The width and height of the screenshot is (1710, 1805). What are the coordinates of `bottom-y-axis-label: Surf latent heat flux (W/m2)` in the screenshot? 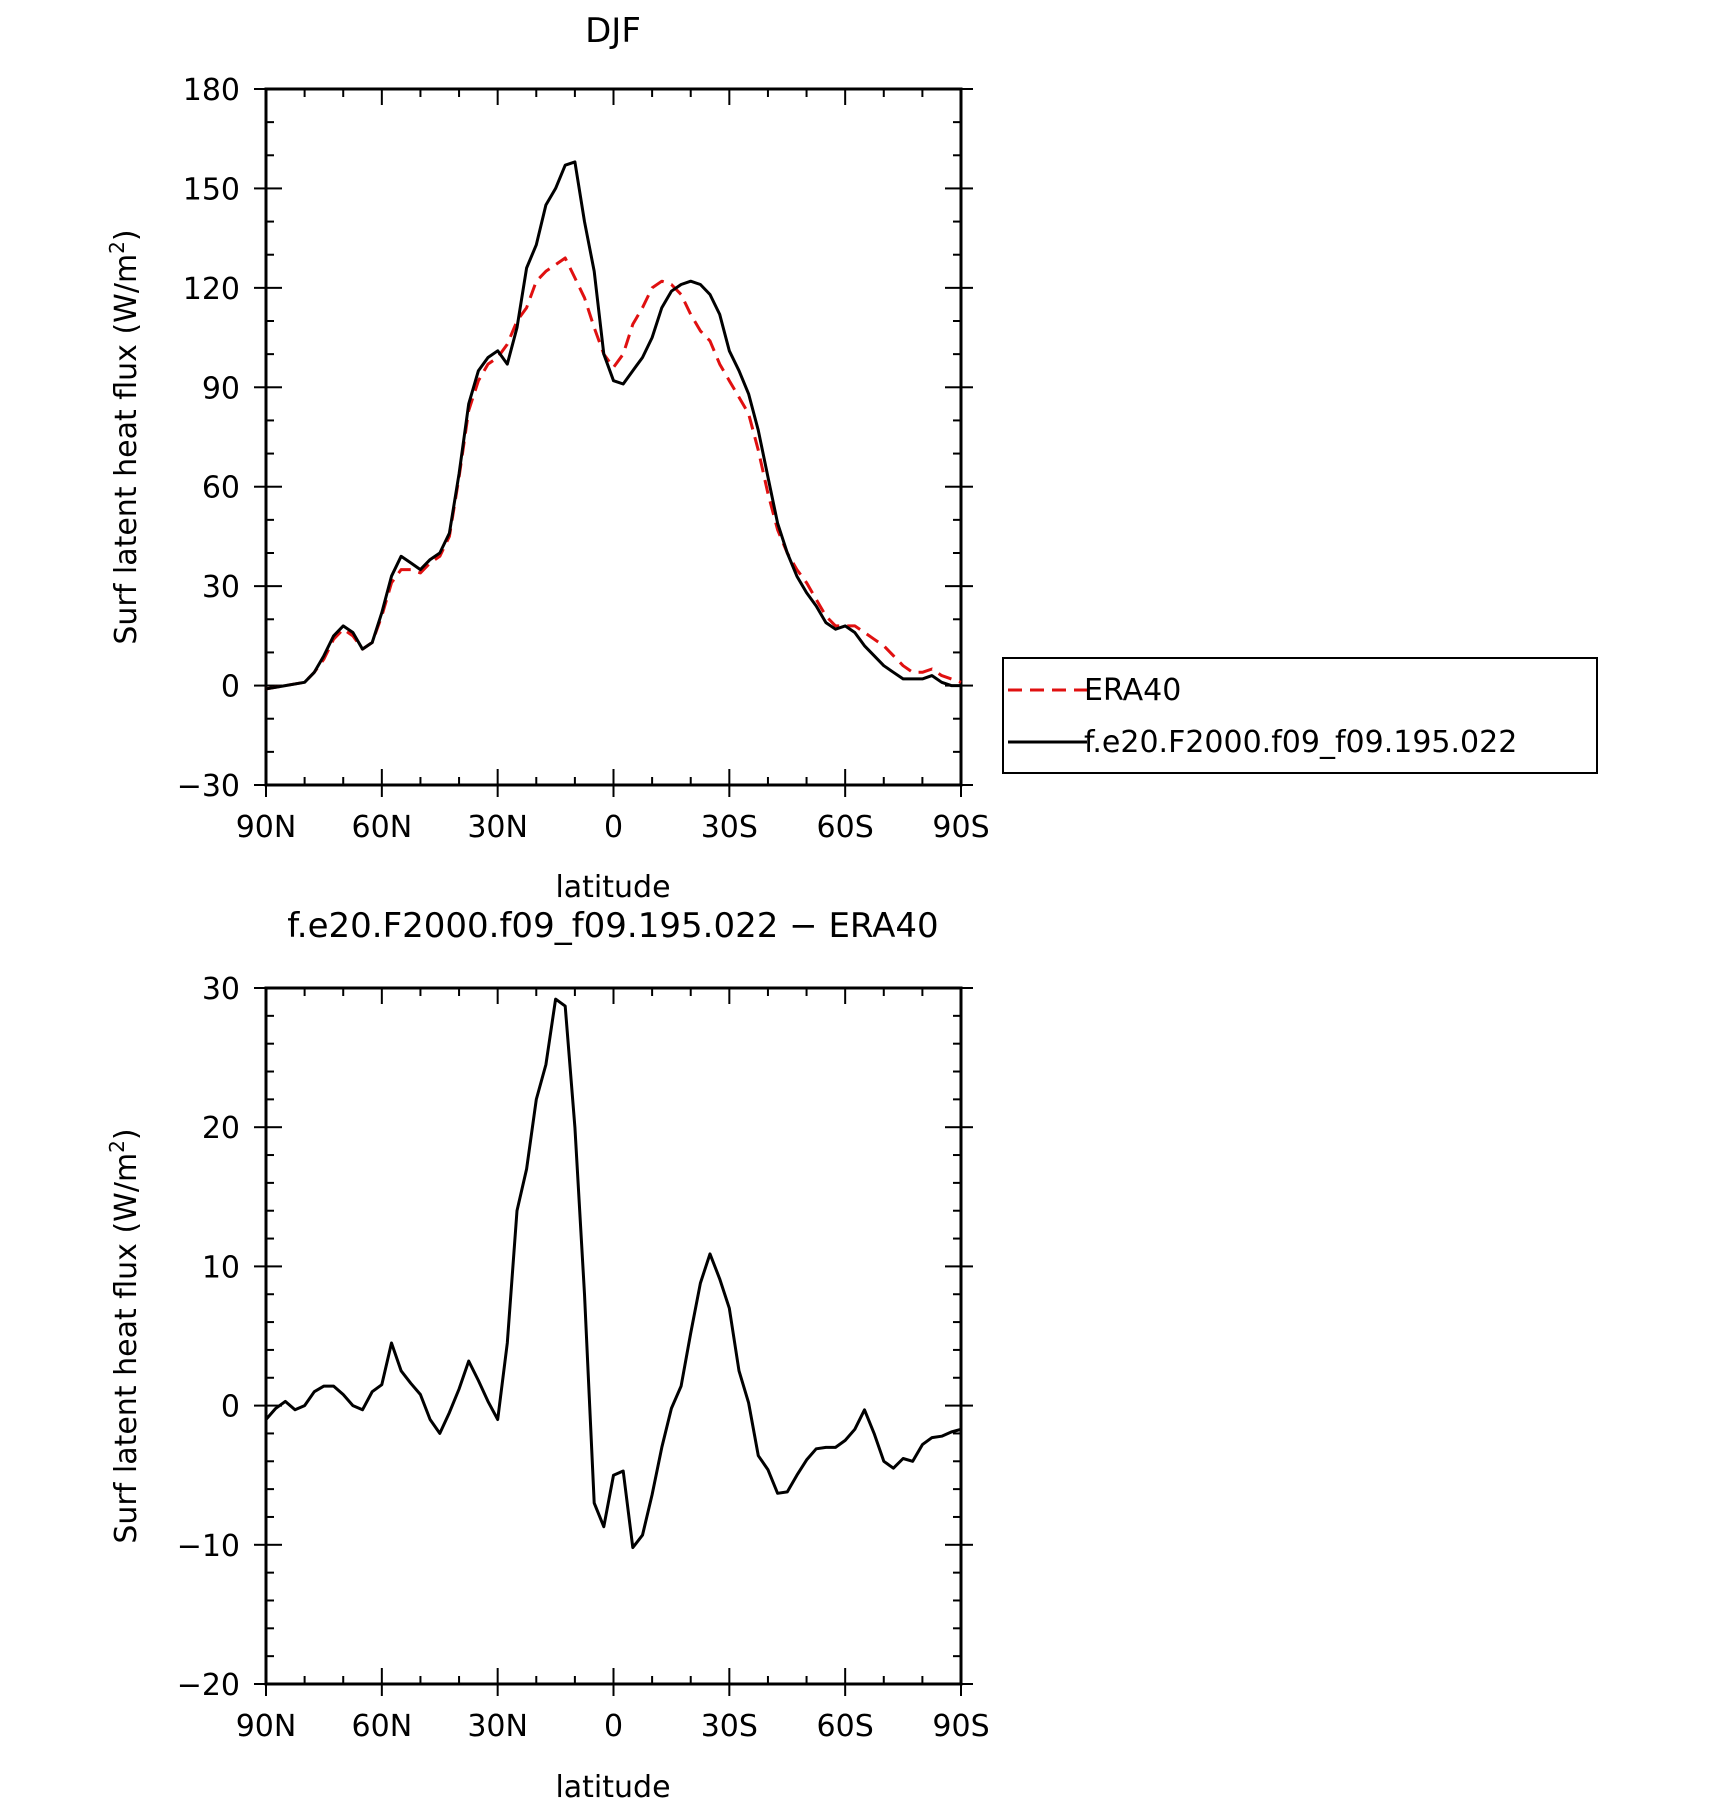 It's located at (124, 1335).